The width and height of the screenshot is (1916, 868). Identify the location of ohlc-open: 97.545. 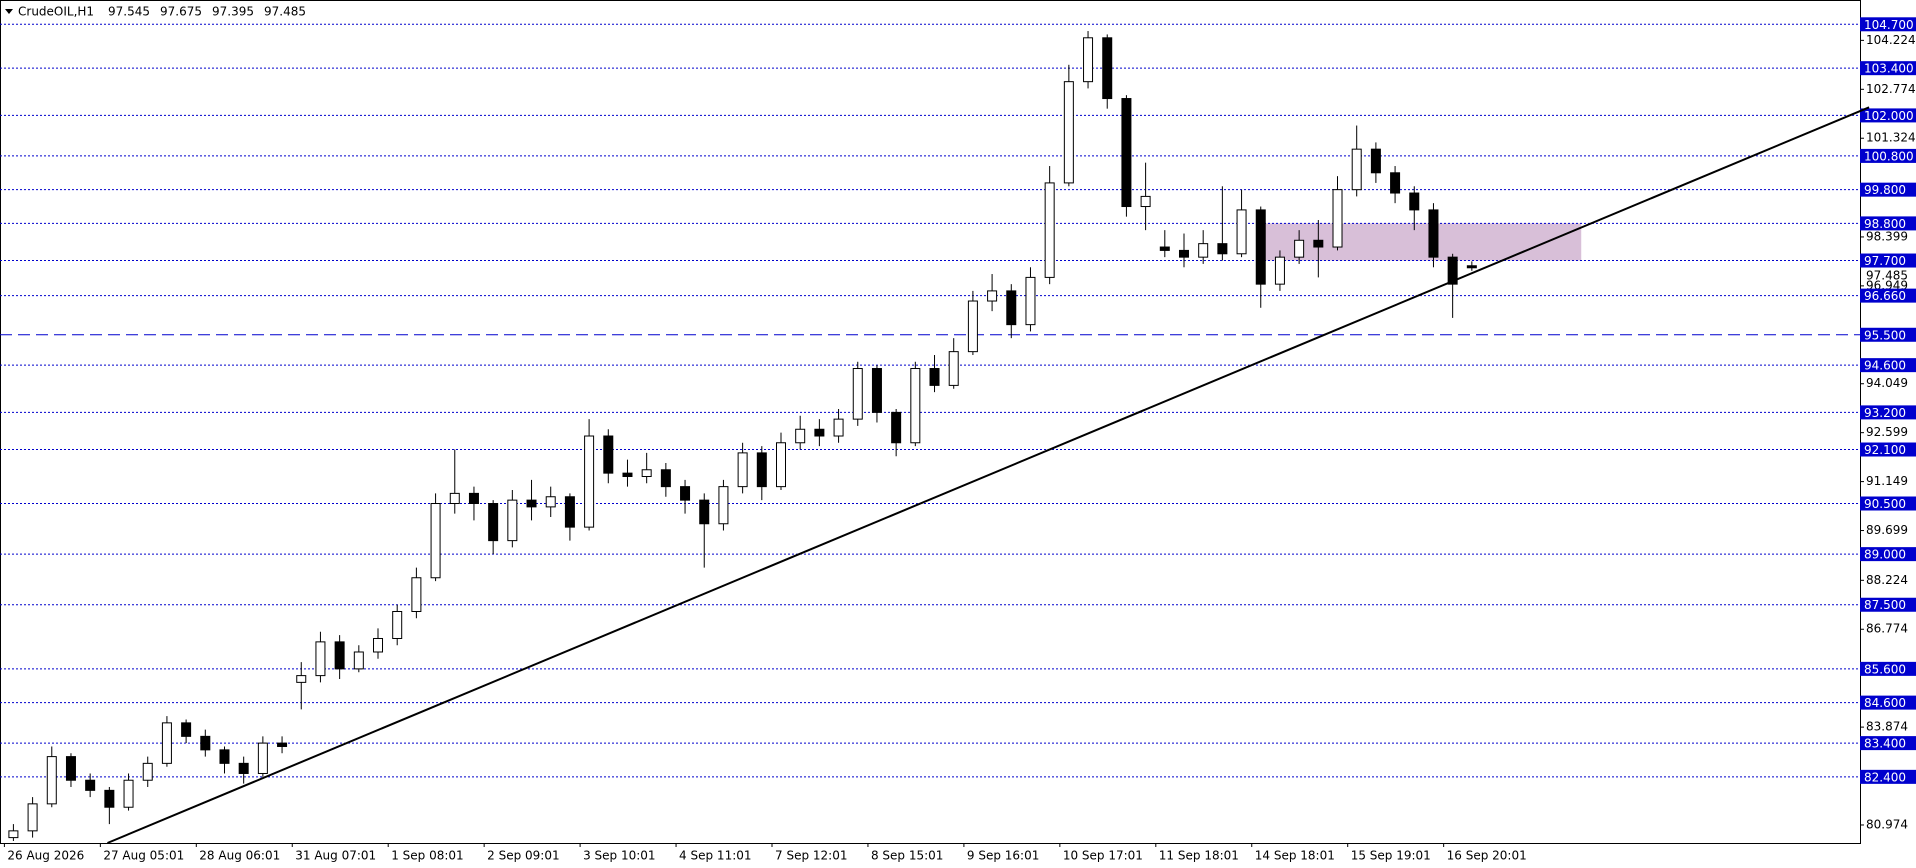
(129, 12).